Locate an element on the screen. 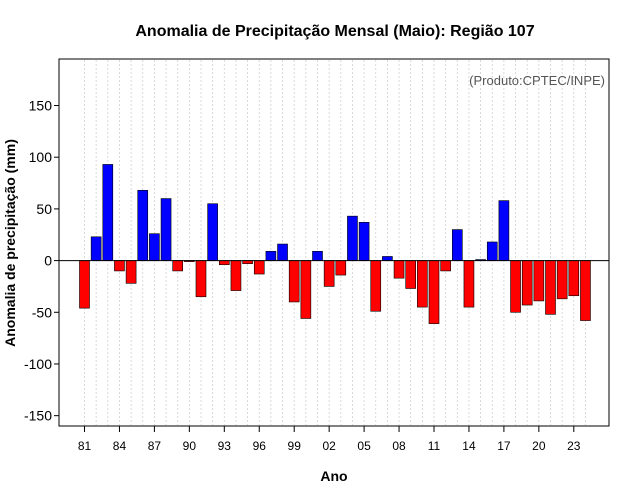  bar-2000 is located at coordinates (306, 289).